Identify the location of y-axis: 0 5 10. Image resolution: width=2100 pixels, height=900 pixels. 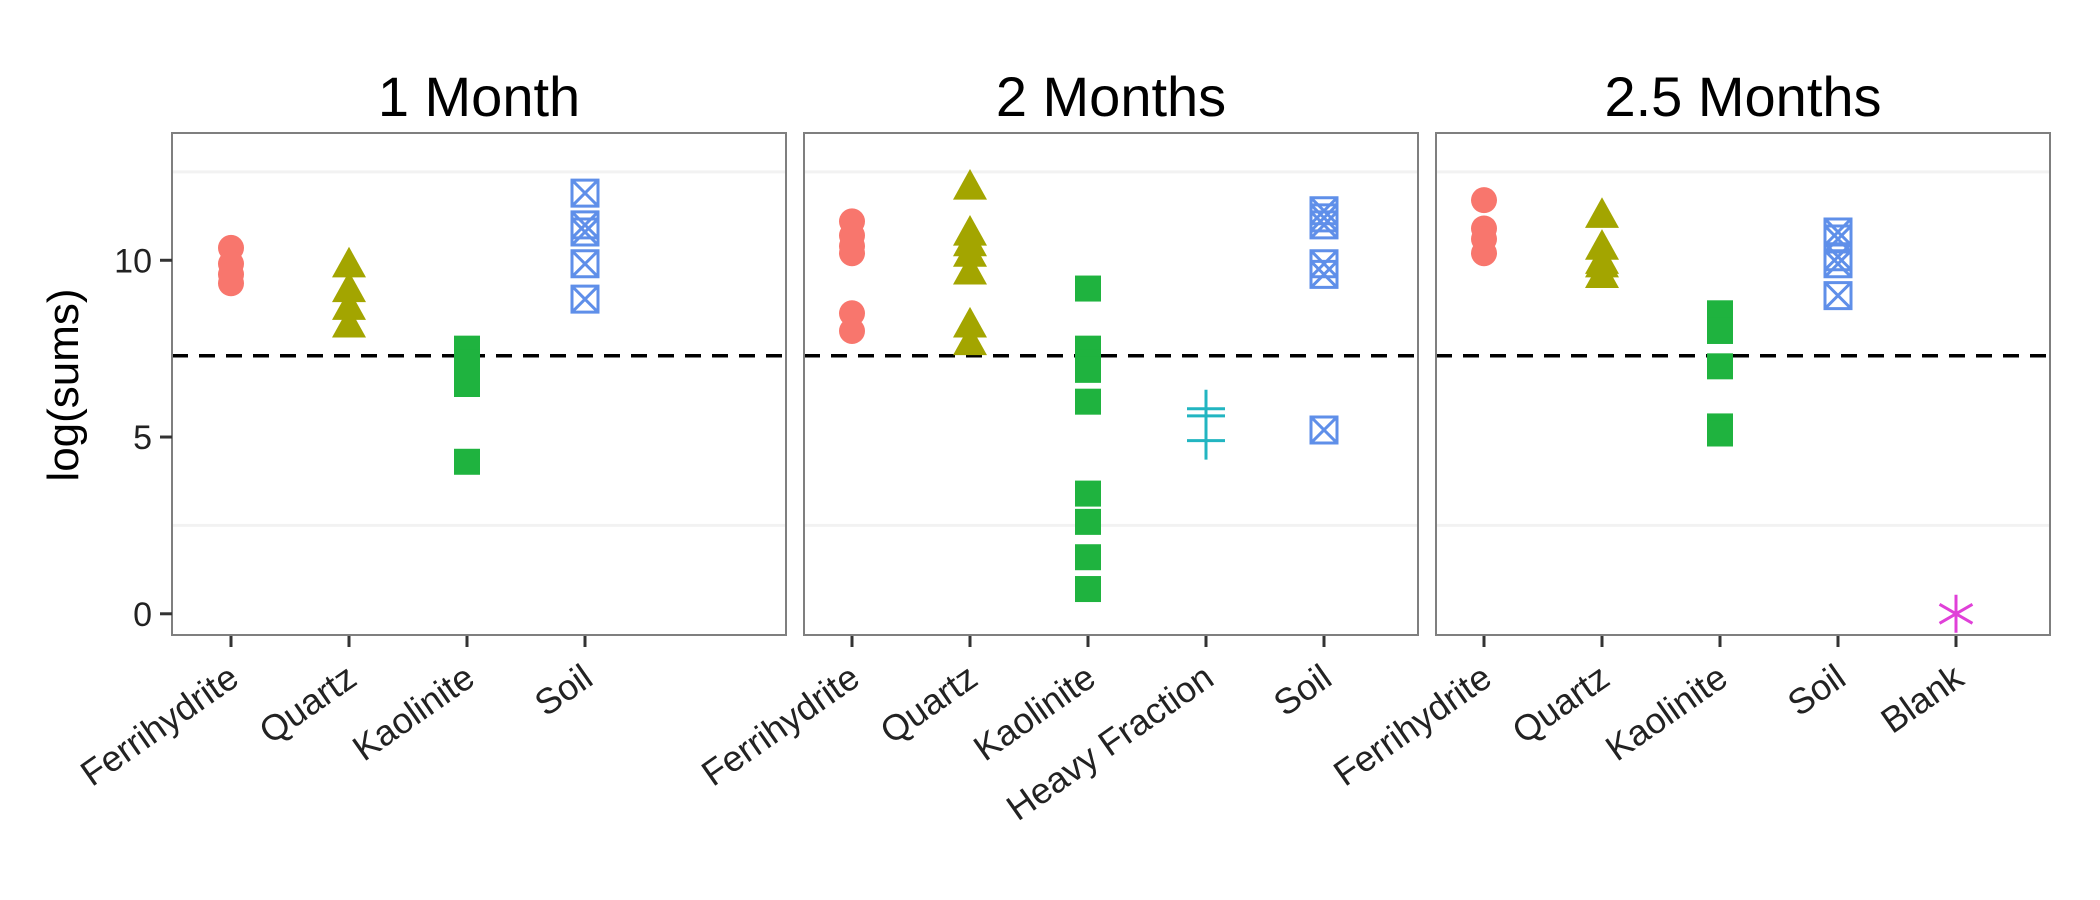
(143, 438).